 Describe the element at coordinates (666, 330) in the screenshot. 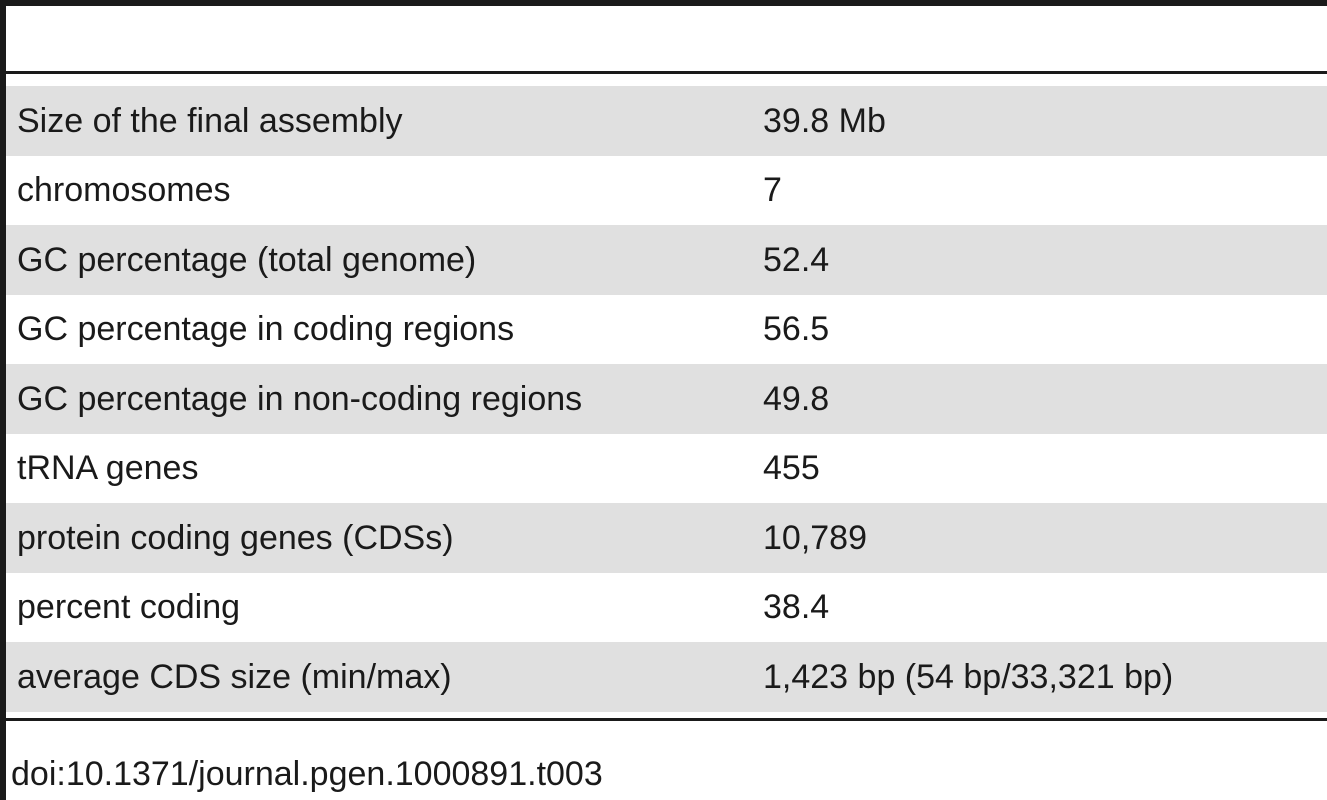

I see `table-row: GC percentage in coding regions 56.5` at that location.